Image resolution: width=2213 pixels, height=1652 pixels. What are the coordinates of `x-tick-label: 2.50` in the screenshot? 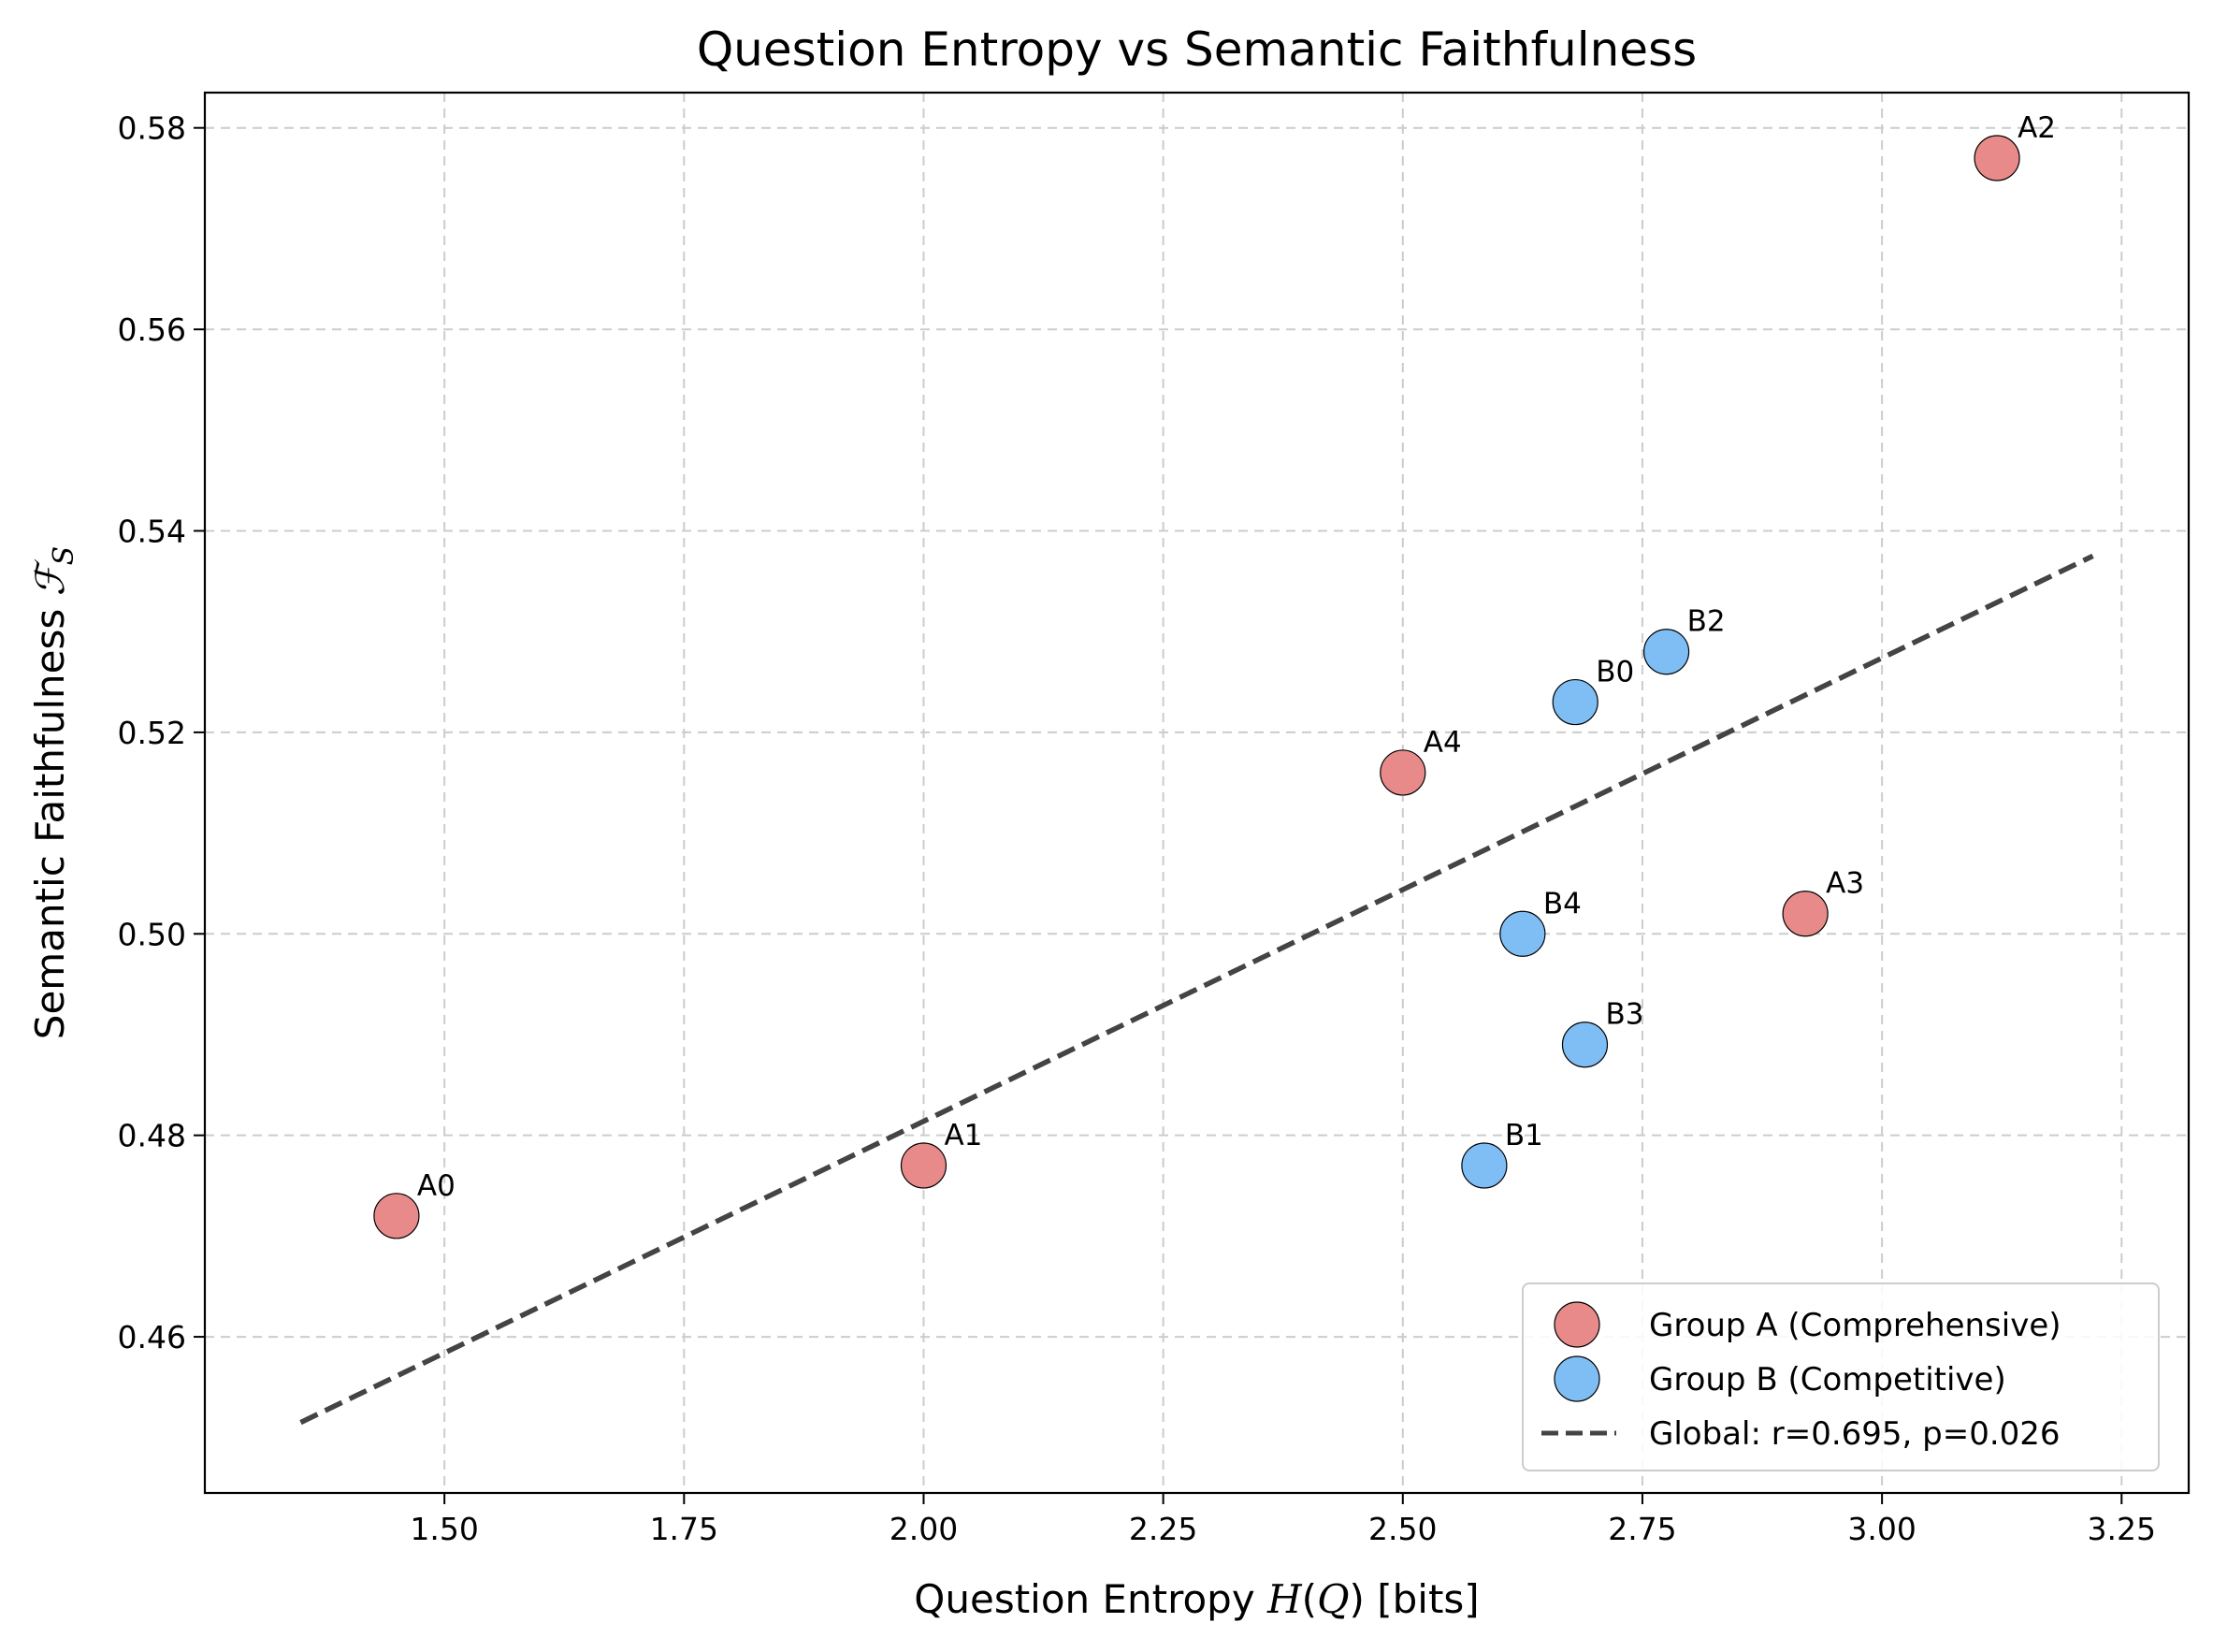 It's located at (1402, 1529).